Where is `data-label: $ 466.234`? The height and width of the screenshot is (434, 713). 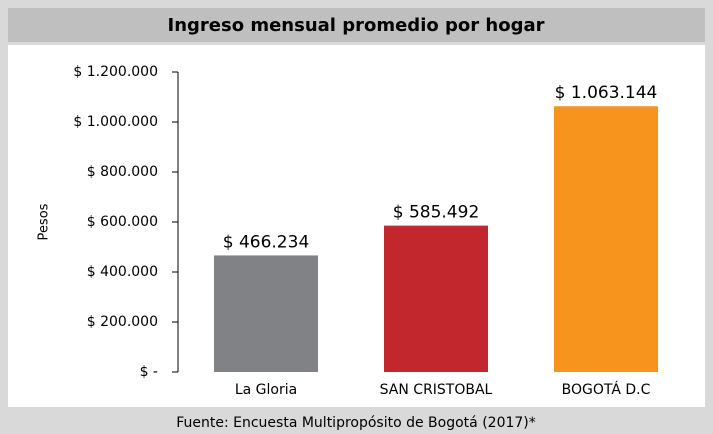 data-label: $ 466.234 is located at coordinates (266, 242).